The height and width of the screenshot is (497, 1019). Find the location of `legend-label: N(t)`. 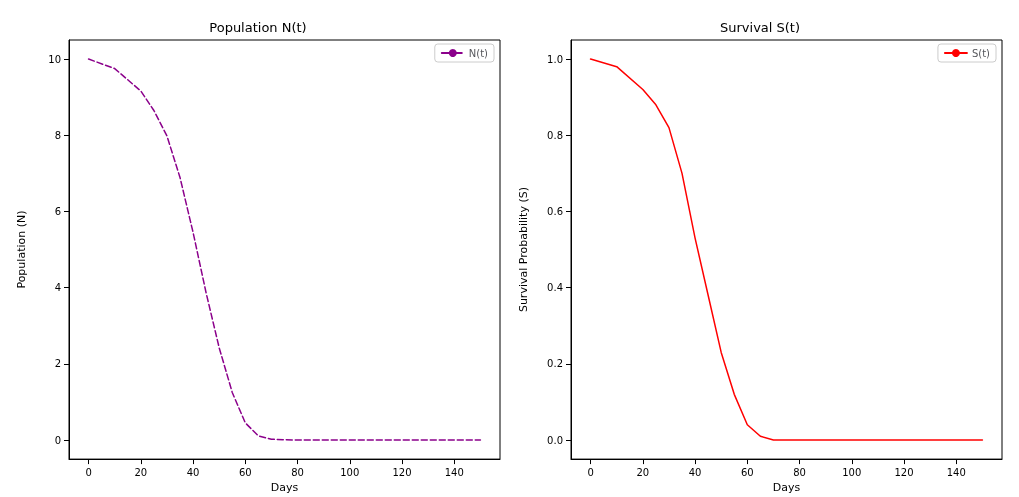

legend-label: N(t) is located at coordinates (478, 53).